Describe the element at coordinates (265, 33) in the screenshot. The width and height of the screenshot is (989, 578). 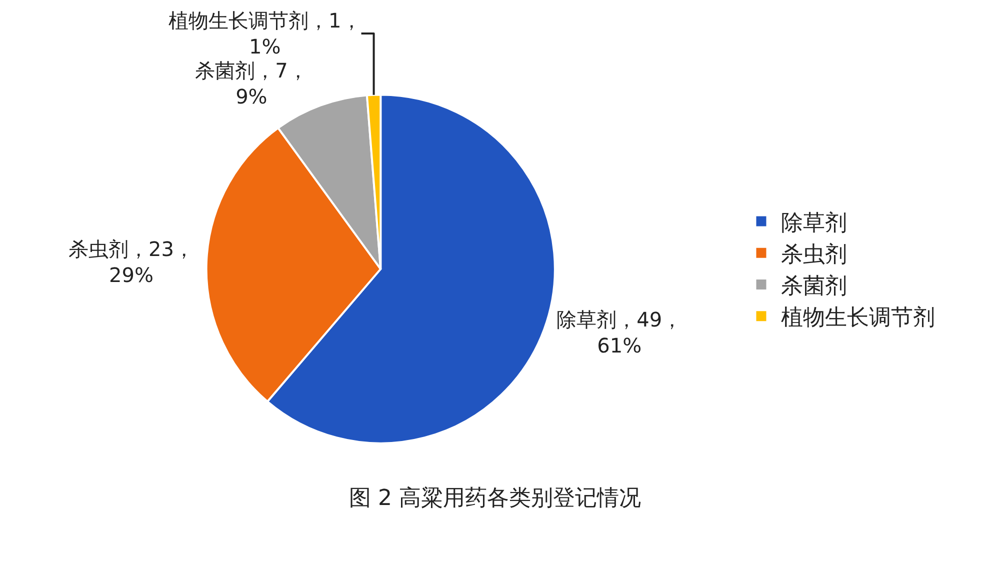
I see `data-label: 植物生长调节剂，1，1%` at that location.